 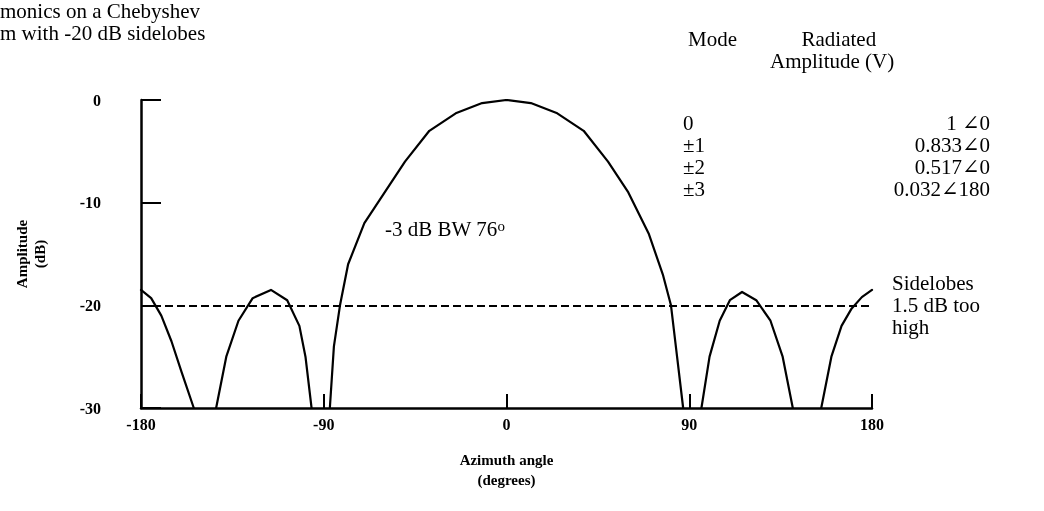 I want to click on annotation: 0, so click(x=688, y=123).